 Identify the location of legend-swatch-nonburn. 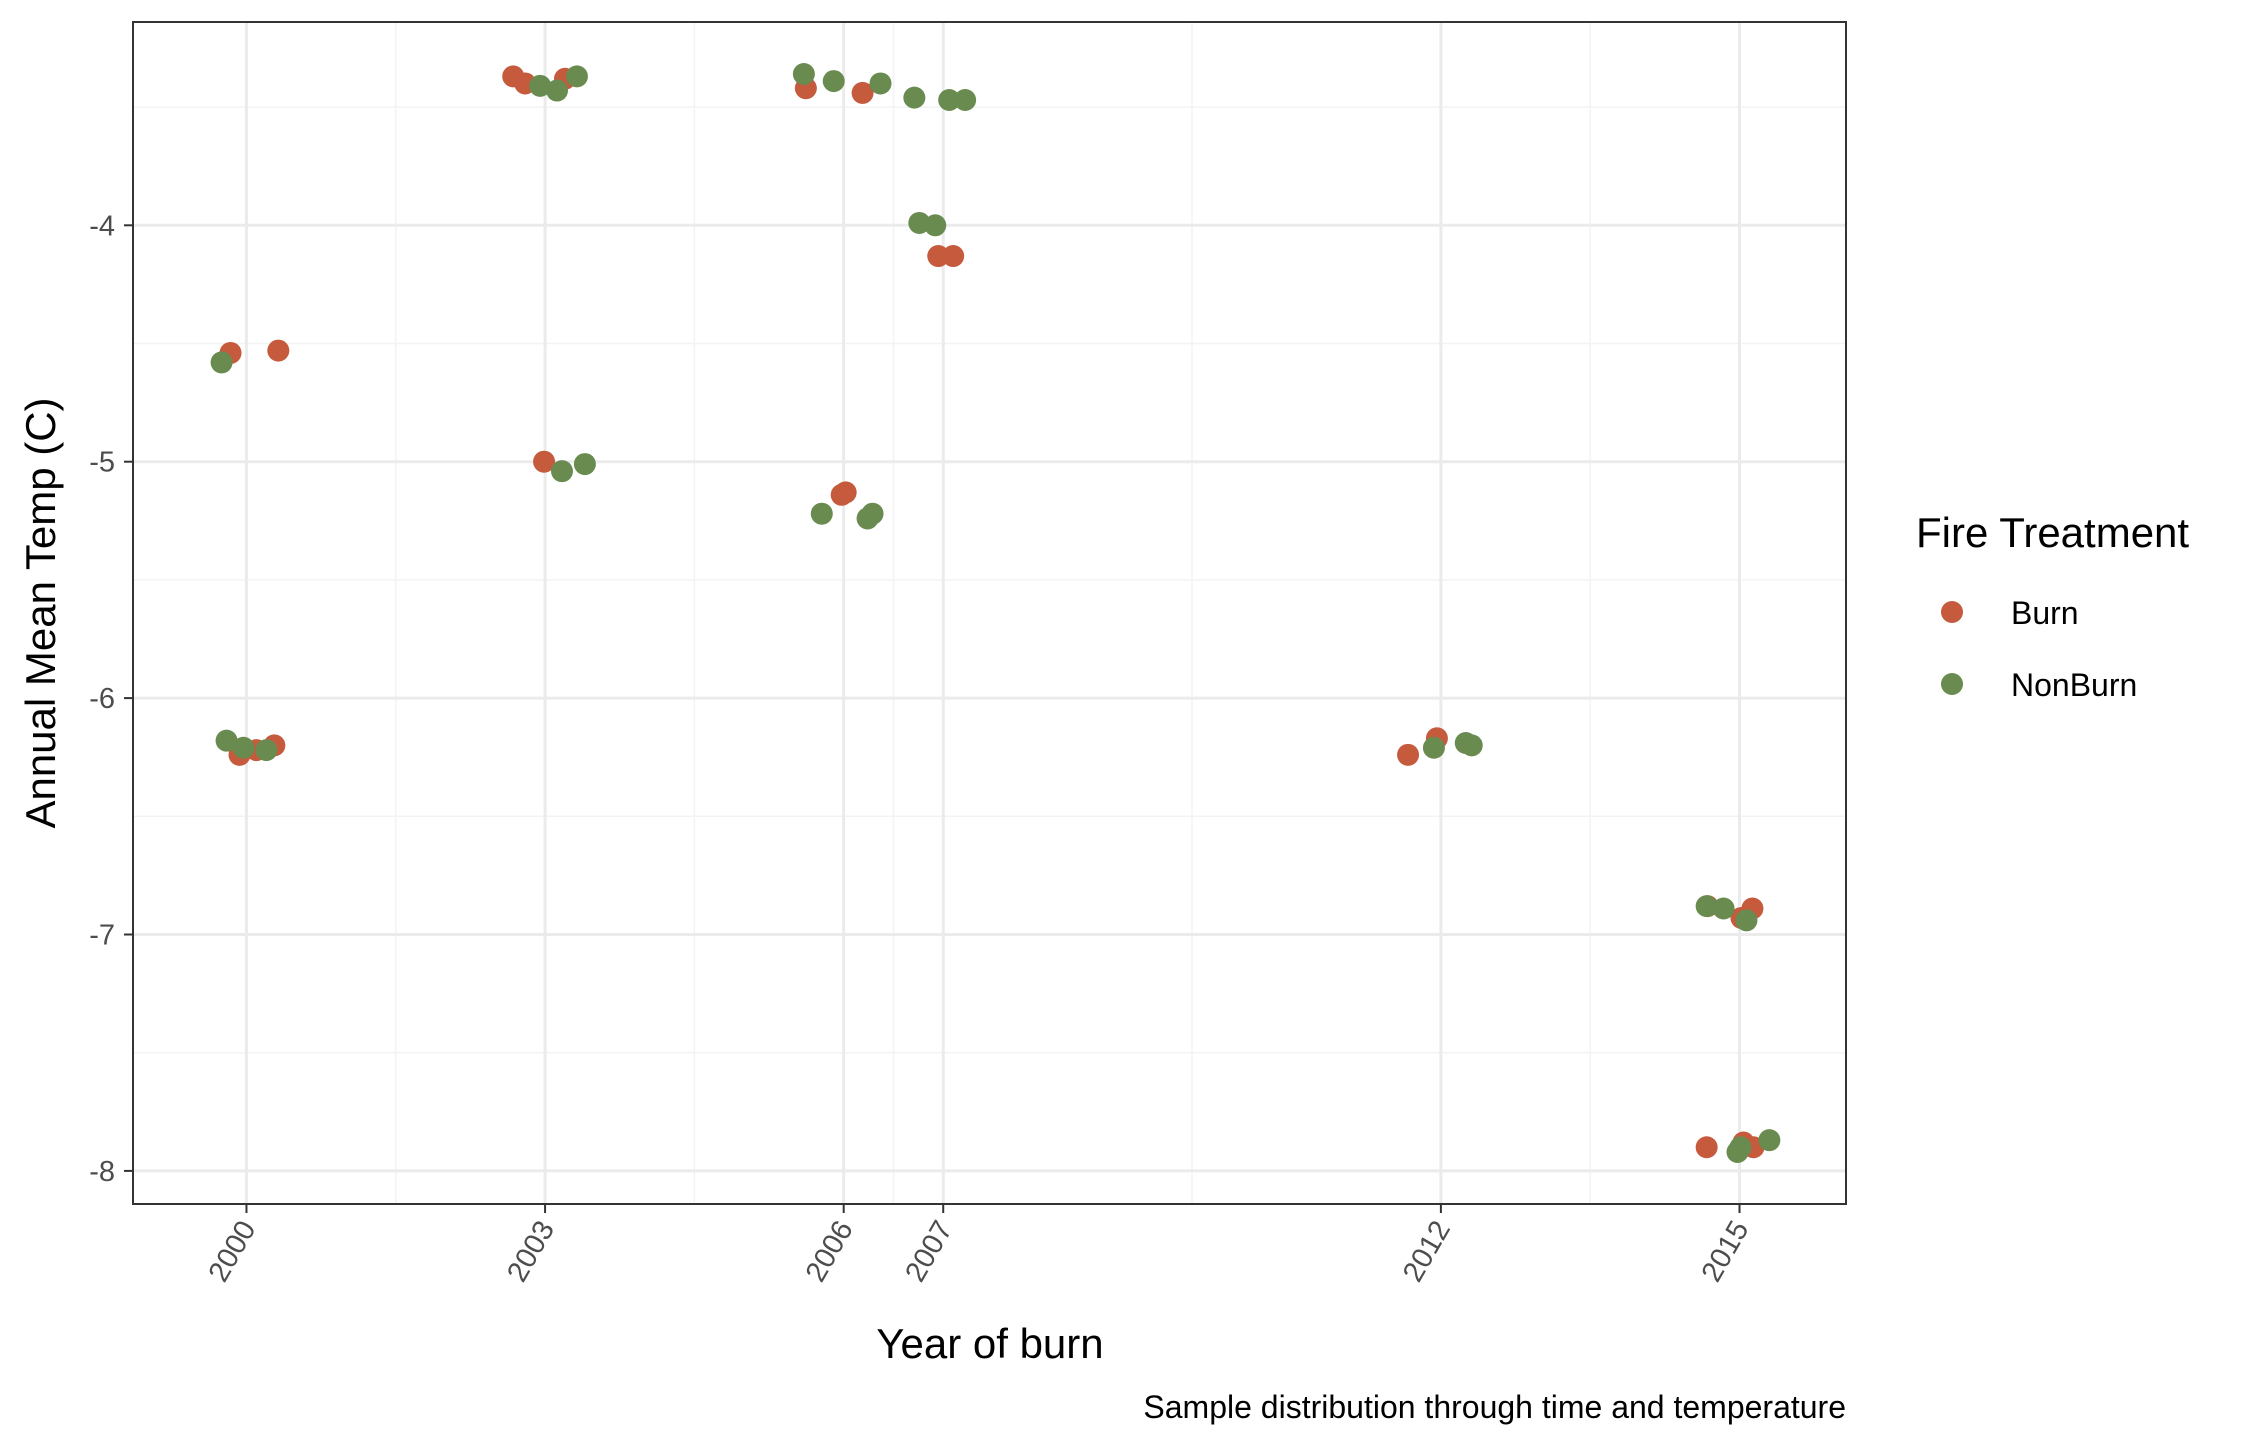
(1952, 684).